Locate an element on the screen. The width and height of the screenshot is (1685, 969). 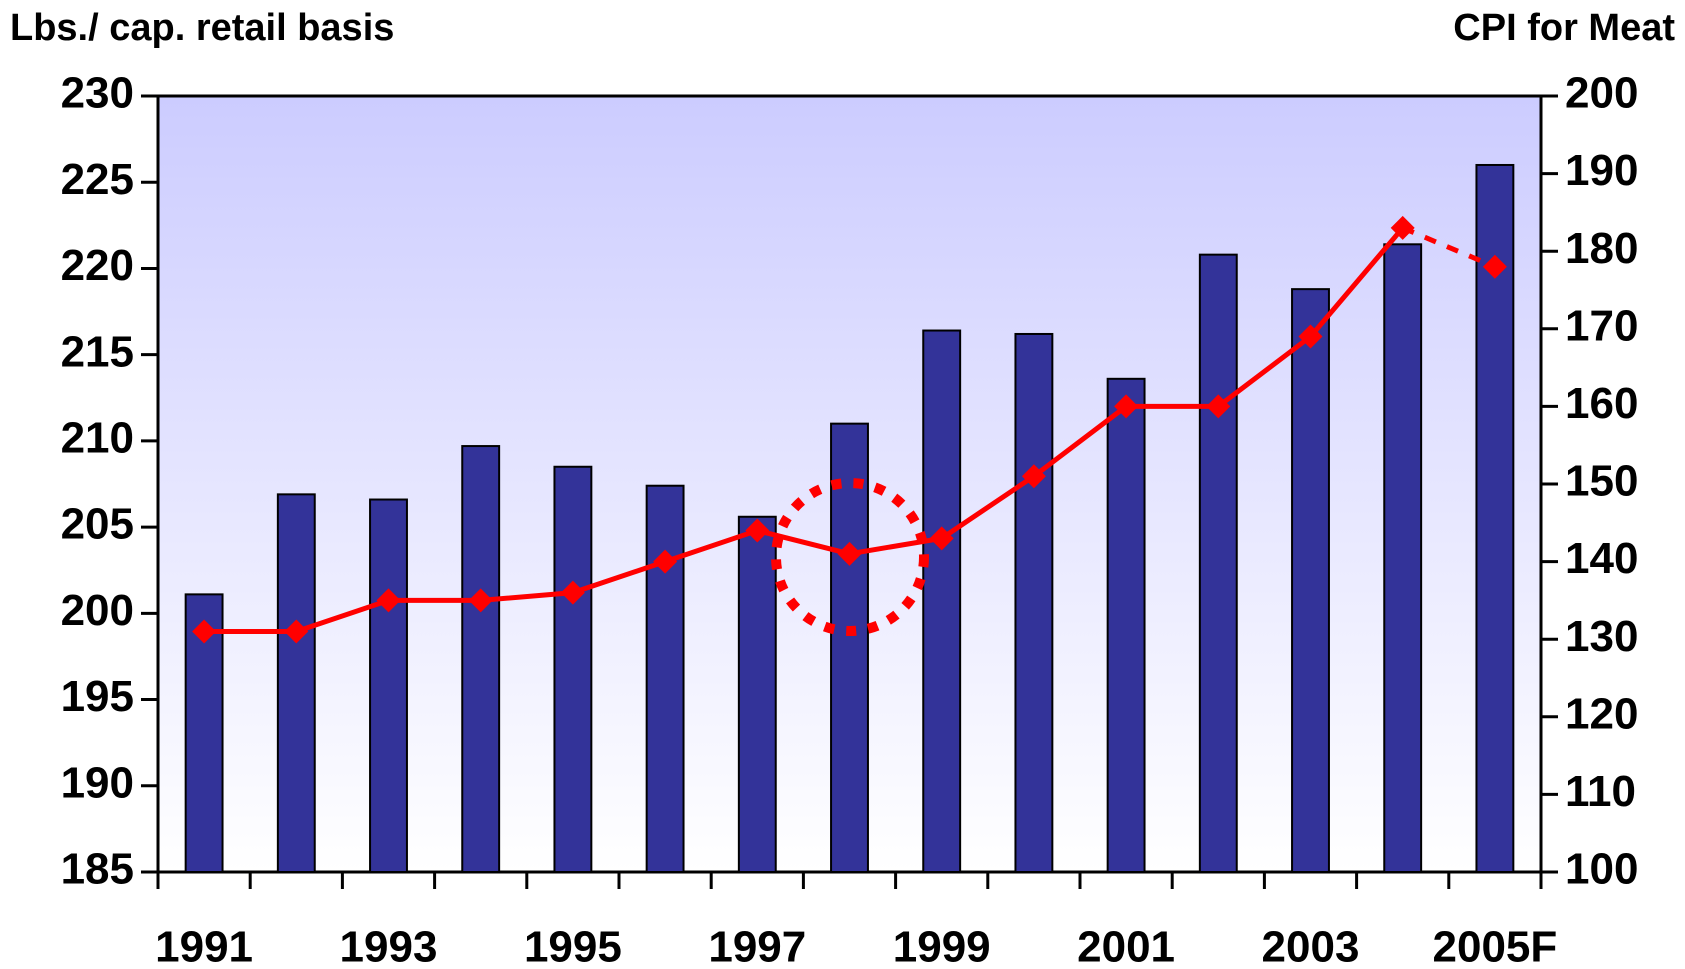
y2-tick-label: 110 is located at coordinates (1600, 791).